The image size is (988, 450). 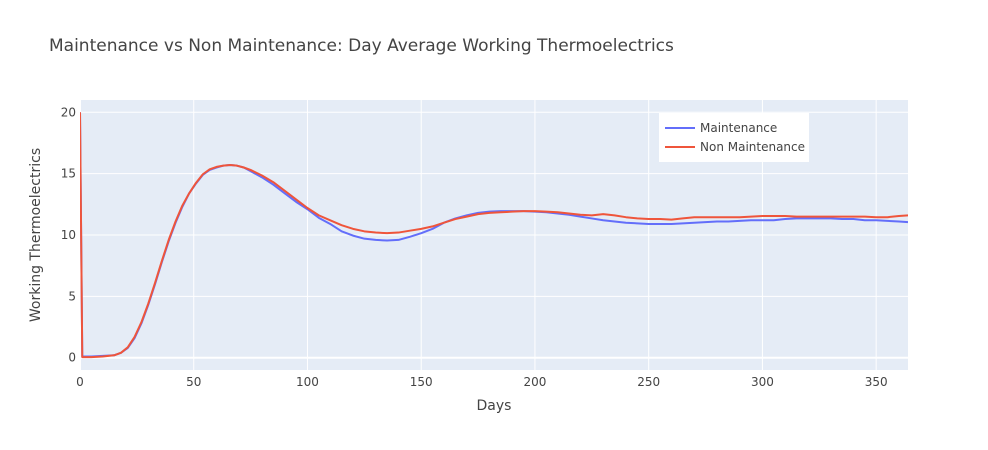 What do you see at coordinates (421, 382) in the screenshot?
I see `x-tick-label: 150` at bounding box center [421, 382].